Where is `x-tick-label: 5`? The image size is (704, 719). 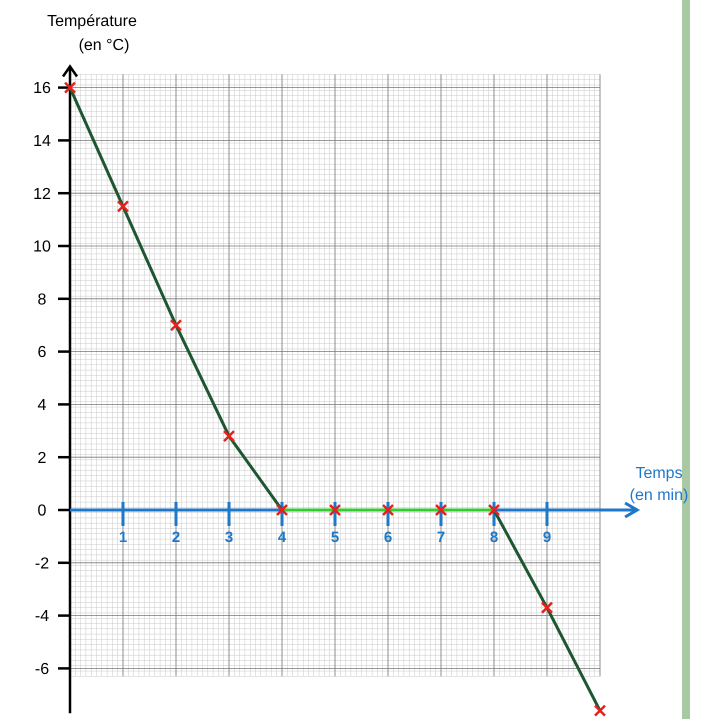 x-tick-label: 5 is located at coordinates (335, 537).